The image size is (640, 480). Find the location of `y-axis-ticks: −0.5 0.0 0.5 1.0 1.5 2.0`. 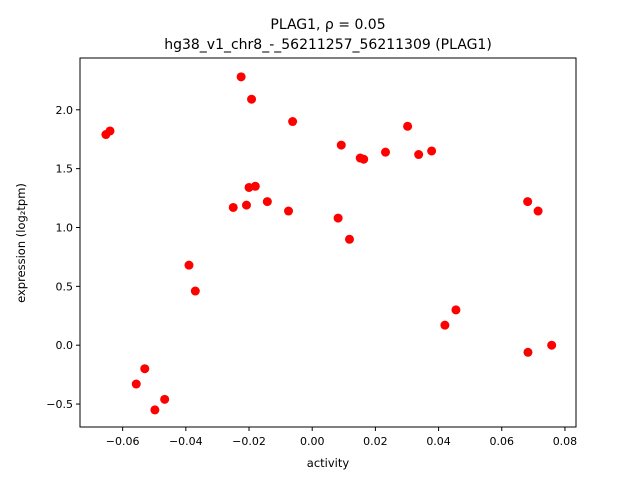

y-axis-ticks: −0.5 0.0 0.5 1.0 1.5 2.0 is located at coordinates (63, 257).